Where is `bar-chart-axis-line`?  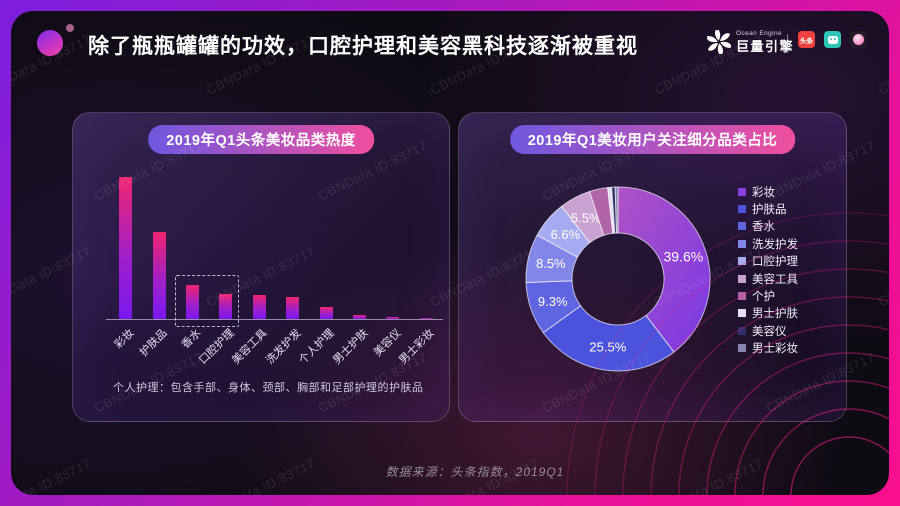
bar-chart-axis-line is located at coordinates (274, 319).